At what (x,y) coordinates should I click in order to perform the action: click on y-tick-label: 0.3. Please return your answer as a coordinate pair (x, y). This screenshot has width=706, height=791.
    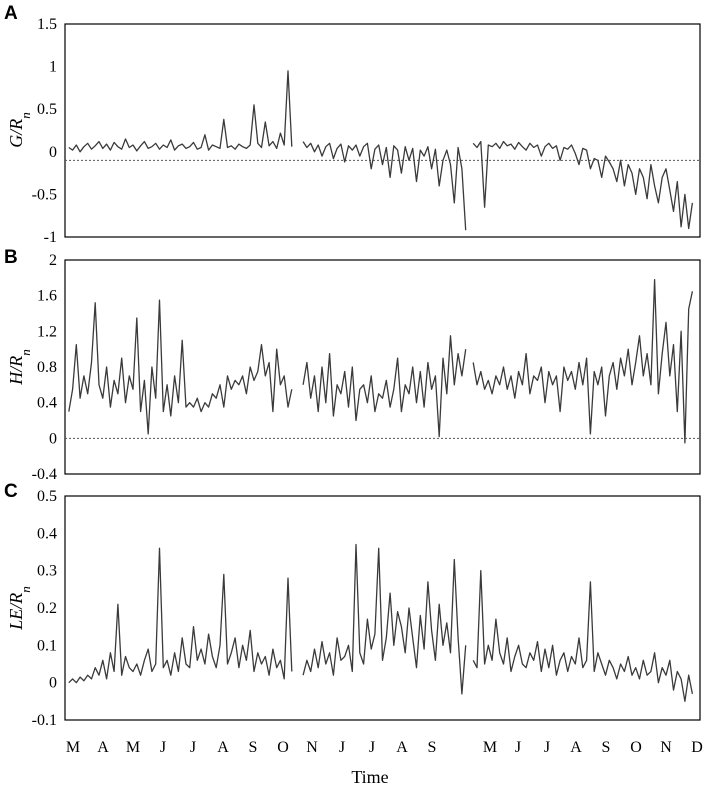
    Looking at the image, I should click on (47, 571).